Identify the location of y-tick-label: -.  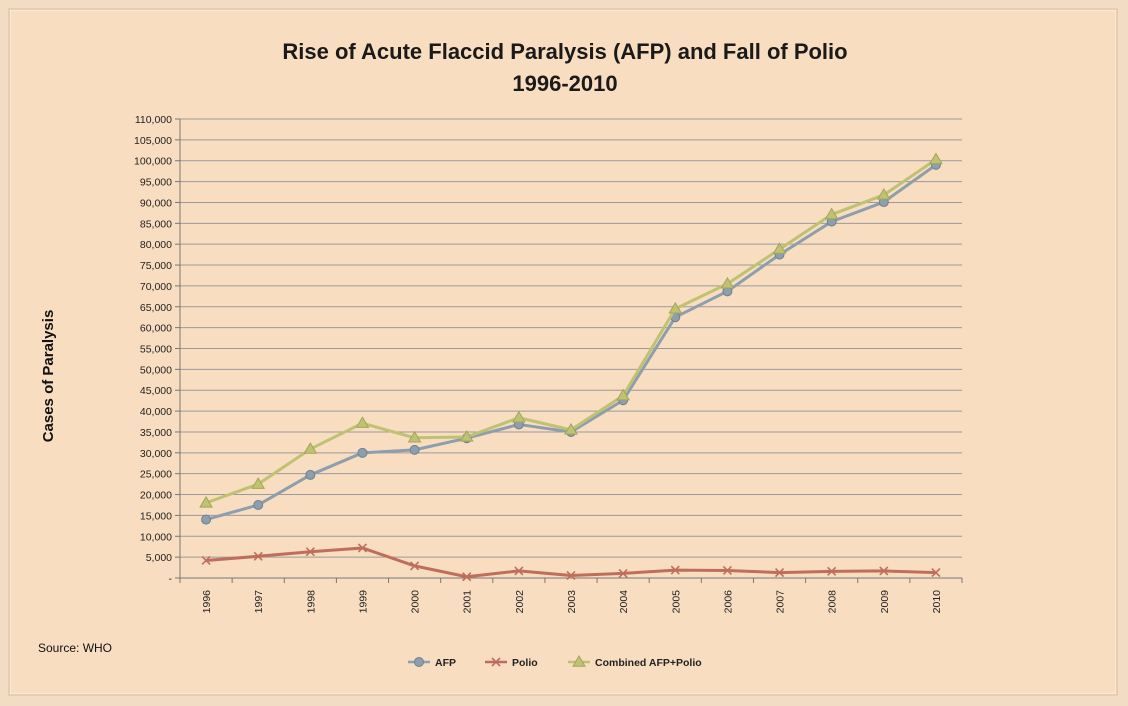
(171, 579).